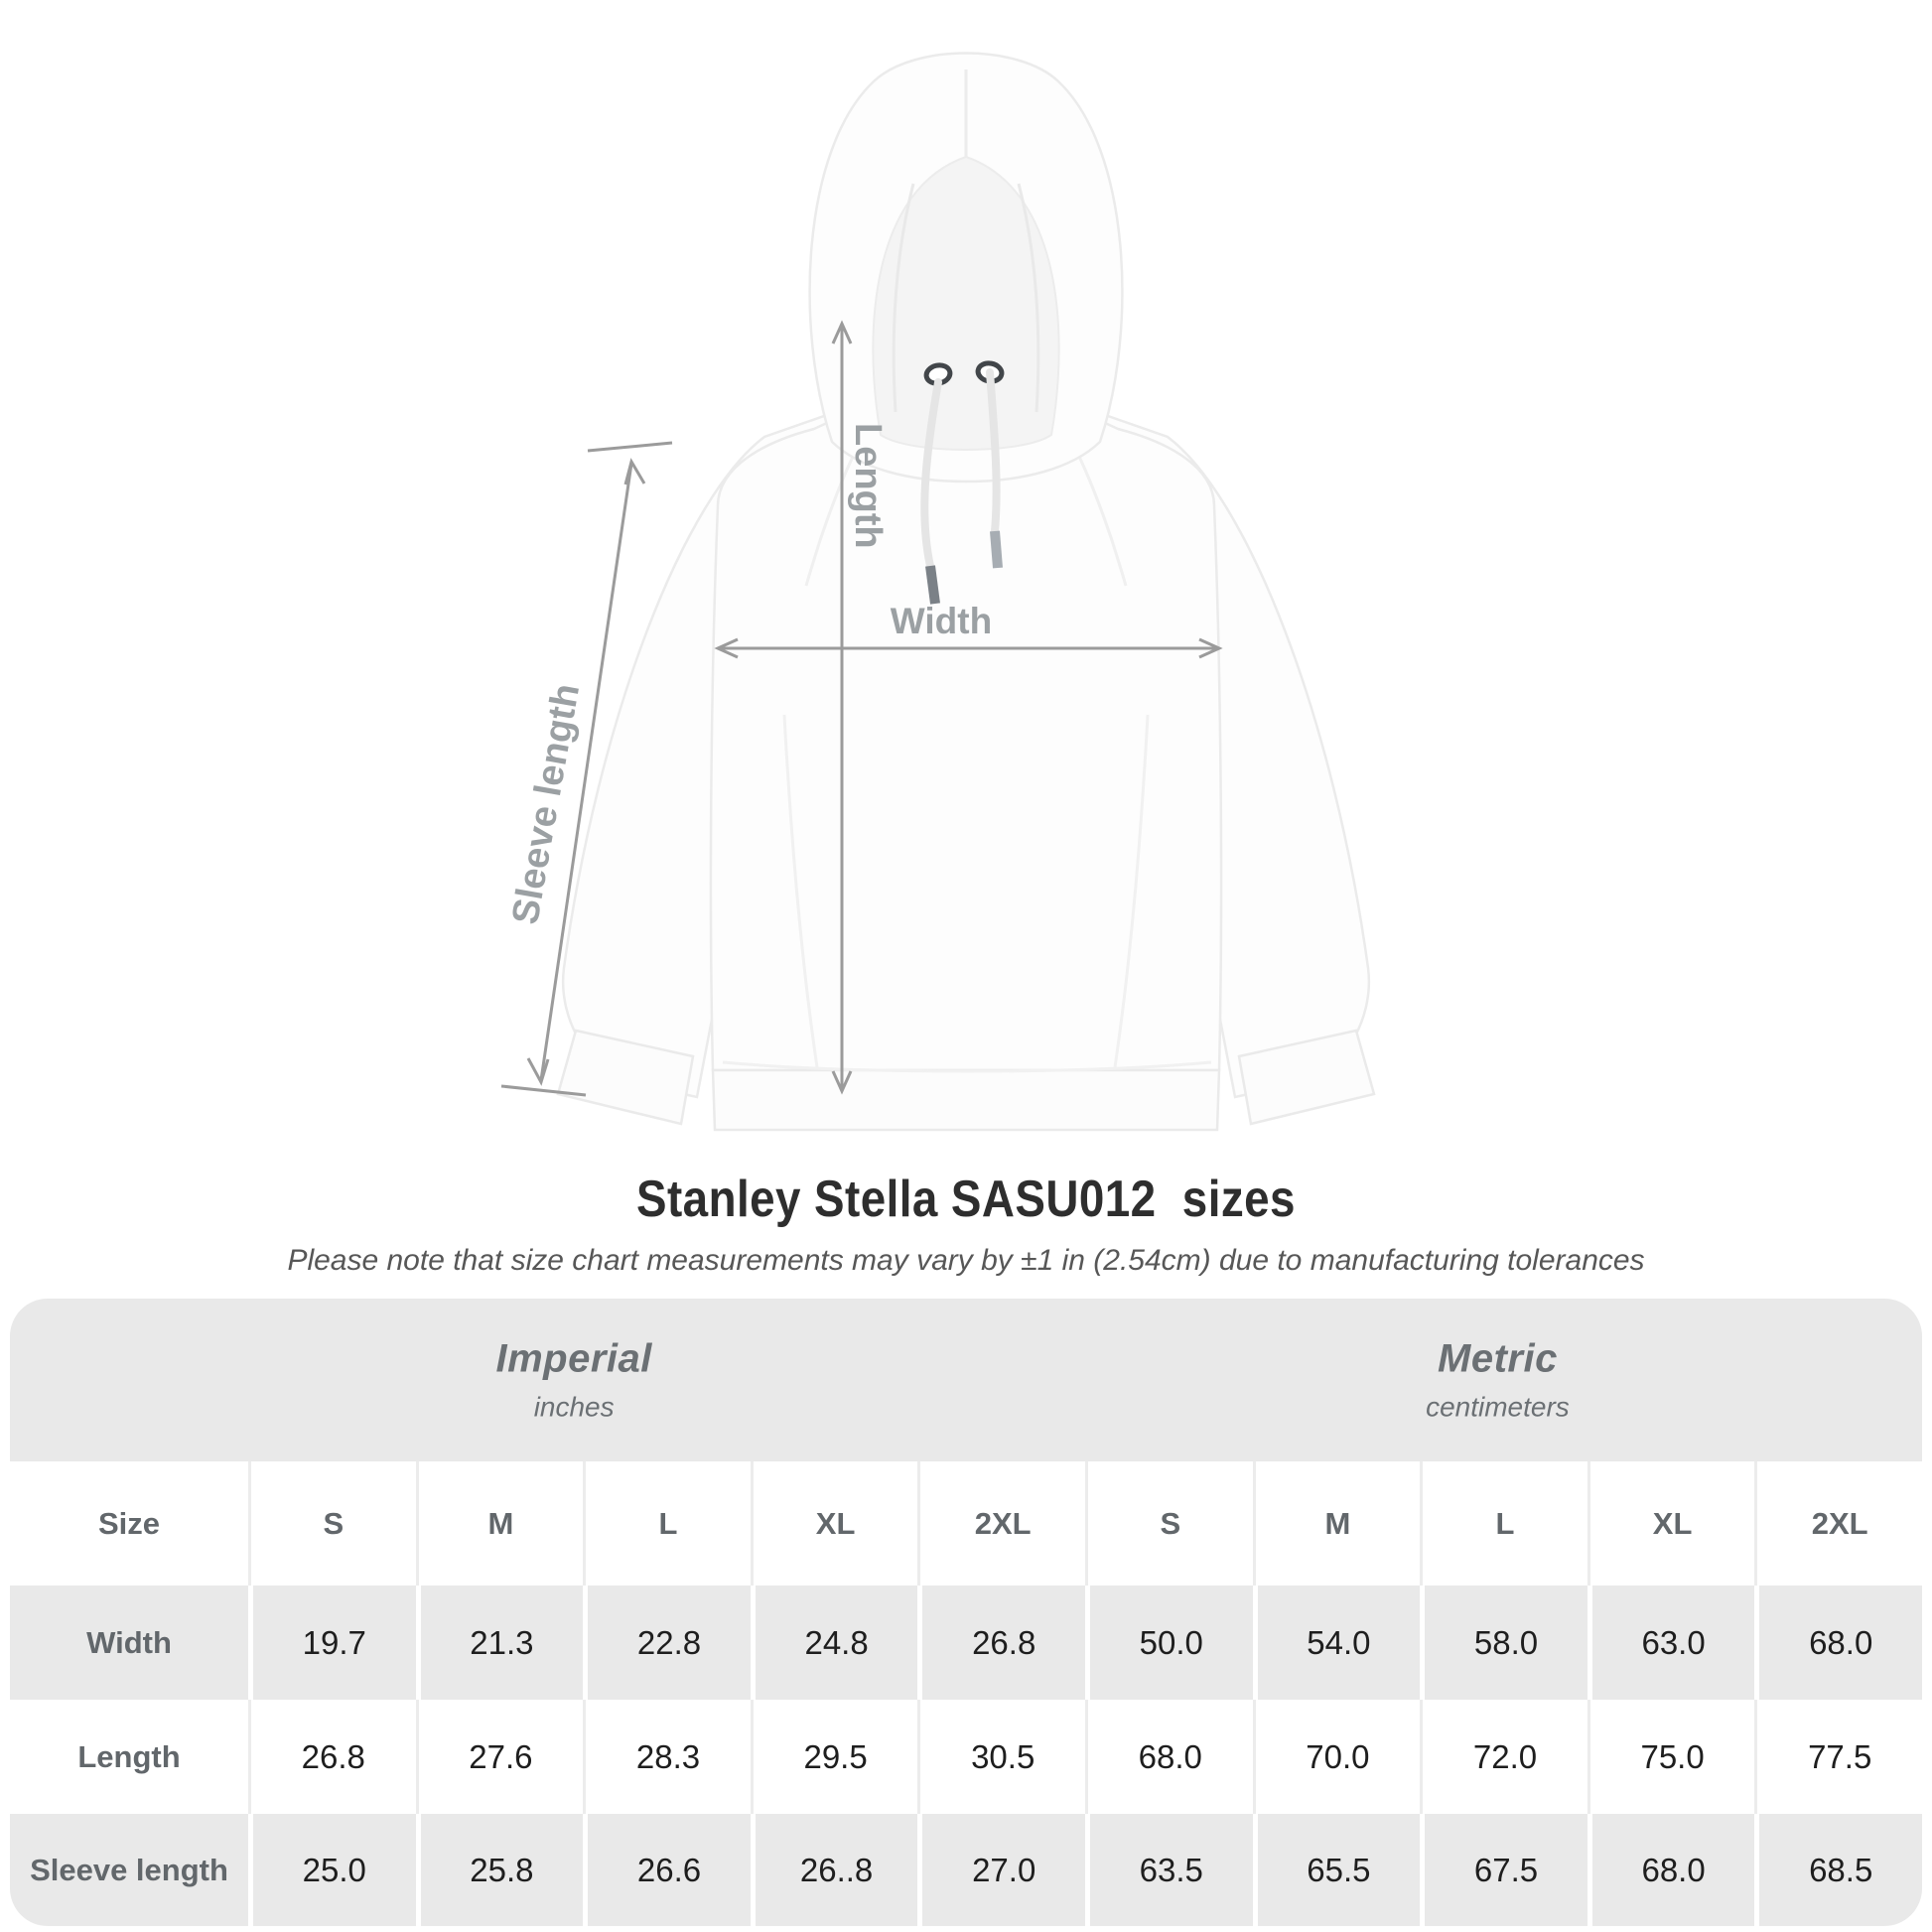 The height and width of the screenshot is (1932, 1932). What do you see at coordinates (1001, 1757) in the screenshot?
I see `length-imperial-2xl: 30.5` at bounding box center [1001, 1757].